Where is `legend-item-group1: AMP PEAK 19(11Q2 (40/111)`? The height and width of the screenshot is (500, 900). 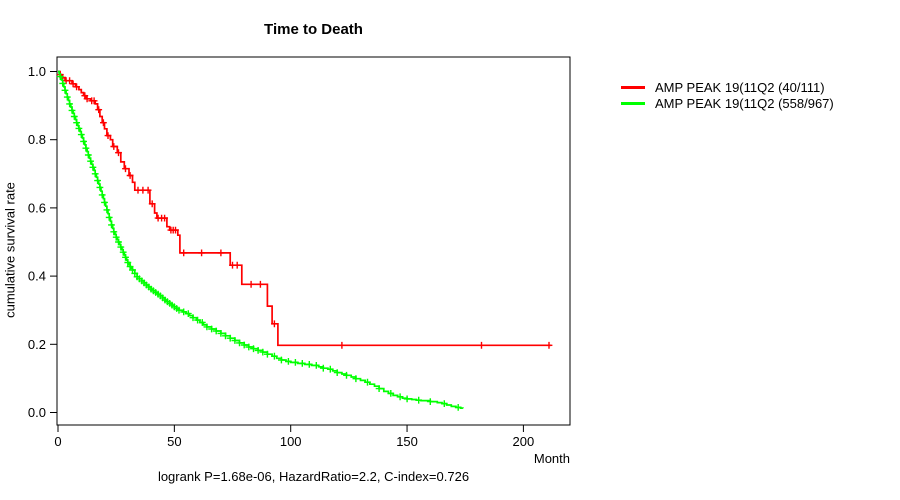 legend-item-group1: AMP PEAK 19(11Q2 (40/111) is located at coordinates (727, 87).